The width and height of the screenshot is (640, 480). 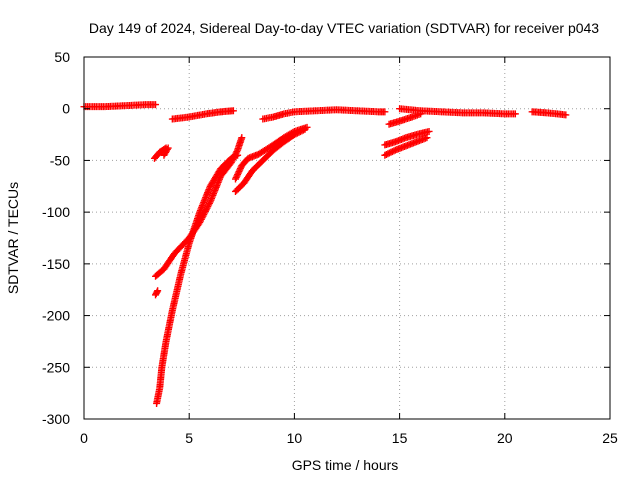 I want to click on y-tick-label: -300, so click(x=56, y=419).